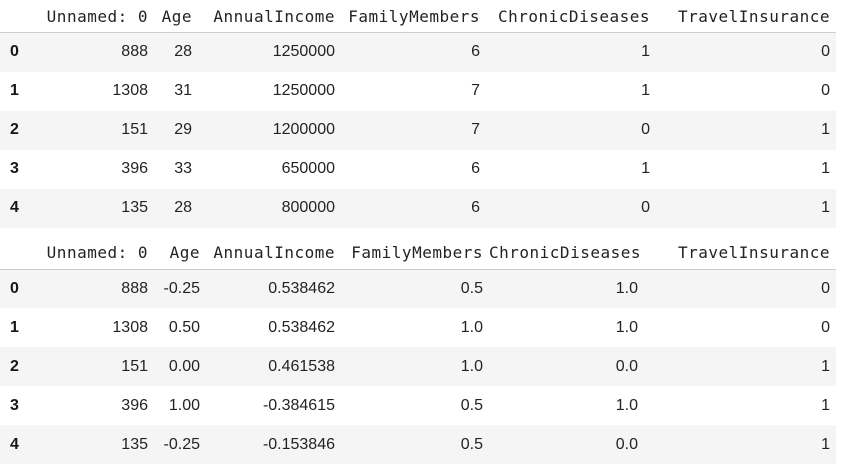 This screenshot has height=474, width=843. Describe the element at coordinates (418, 288) in the screenshot. I see `table-row: 0 888 -0.25 0.538462 0.5 1.0 0` at that location.